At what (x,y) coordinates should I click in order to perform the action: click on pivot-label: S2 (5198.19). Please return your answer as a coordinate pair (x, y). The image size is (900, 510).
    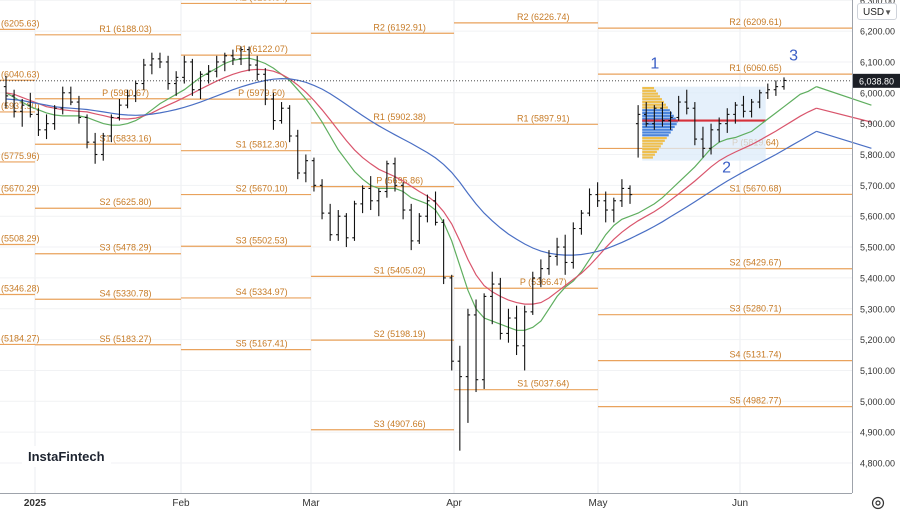
    Looking at the image, I should click on (400, 334).